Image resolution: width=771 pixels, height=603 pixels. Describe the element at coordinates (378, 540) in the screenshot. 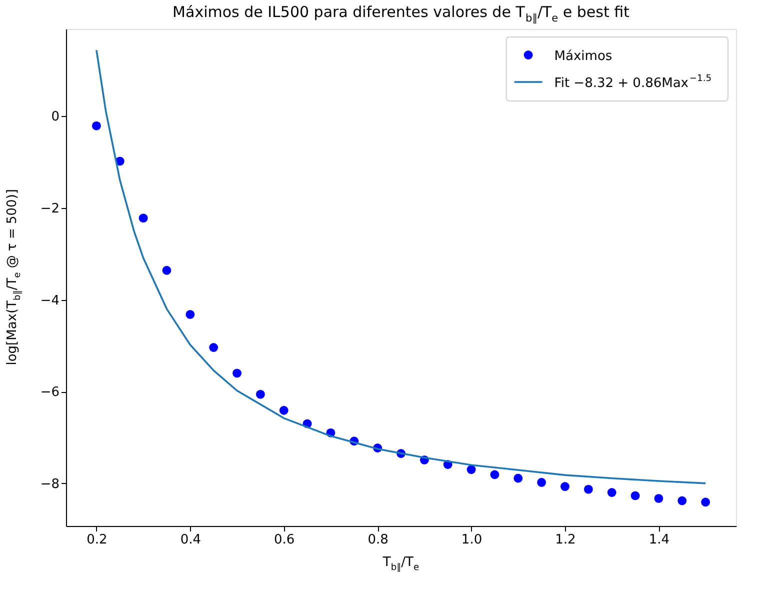

I see `x-tick-label: 0.8` at that location.